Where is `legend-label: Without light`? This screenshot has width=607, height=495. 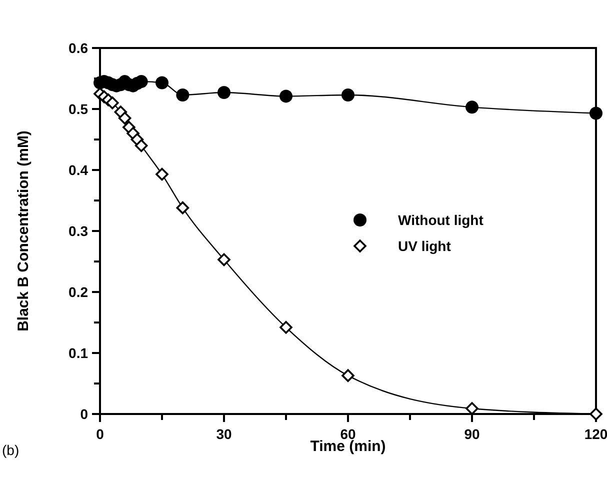 legend-label: Without light is located at coordinates (441, 220).